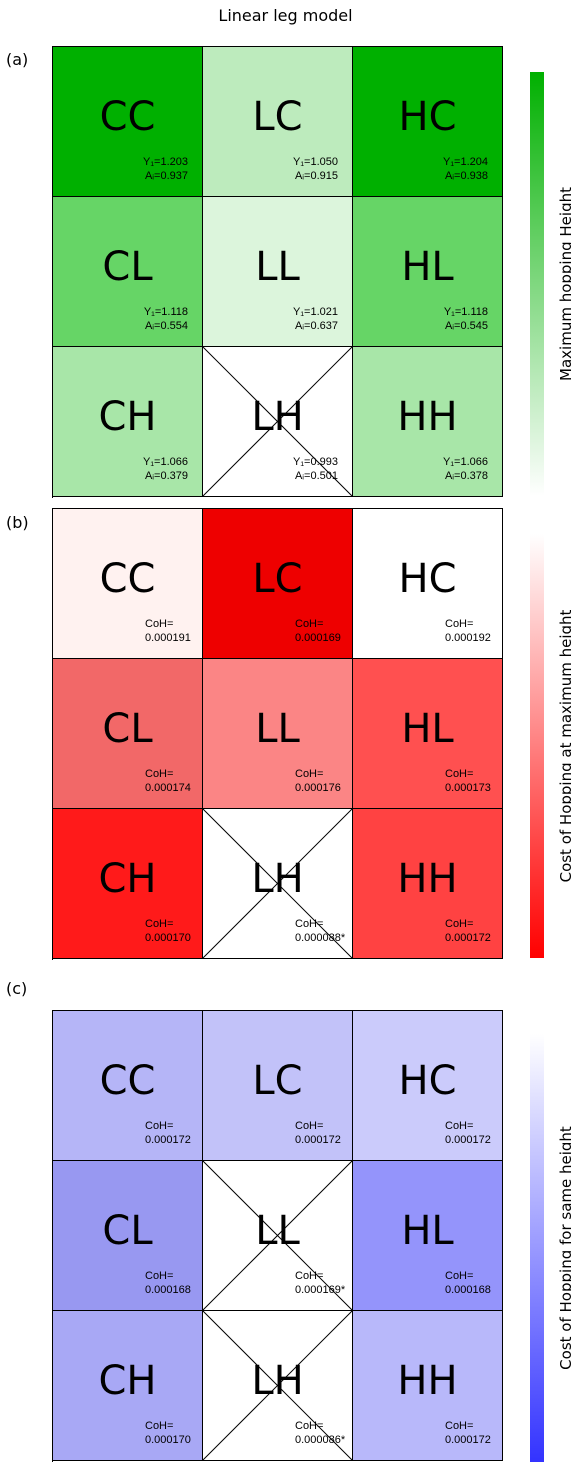  What do you see at coordinates (468, 638) in the screenshot?
I see `cell-value-line-2: 0.000192` at bounding box center [468, 638].